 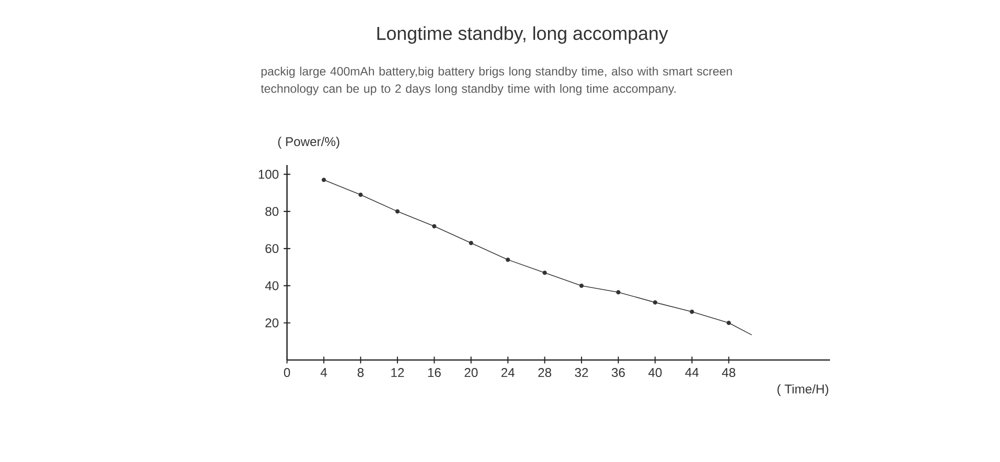 What do you see at coordinates (309, 142) in the screenshot?
I see `y-axis-title: ( Power/%)` at bounding box center [309, 142].